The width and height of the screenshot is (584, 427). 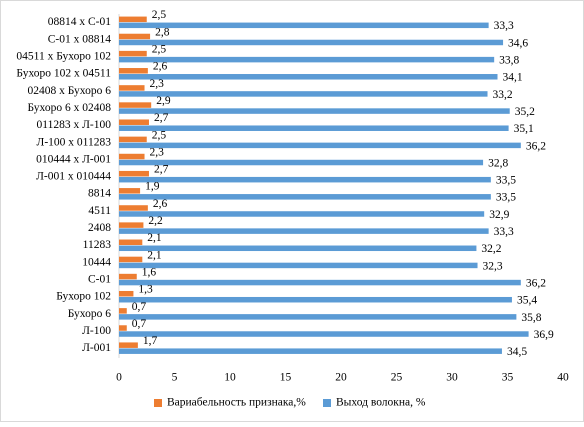 What do you see at coordinates (74, 125) in the screenshot?
I see `y-tick-label: 011283 x Л-100` at bounding box center [74, 125].